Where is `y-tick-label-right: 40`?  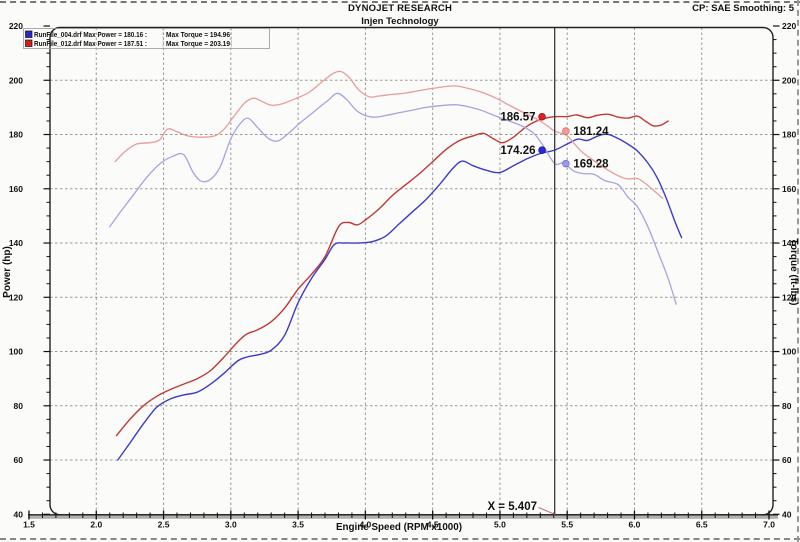
y-tick-label-right: 40 is located at coordinates (787, 514).